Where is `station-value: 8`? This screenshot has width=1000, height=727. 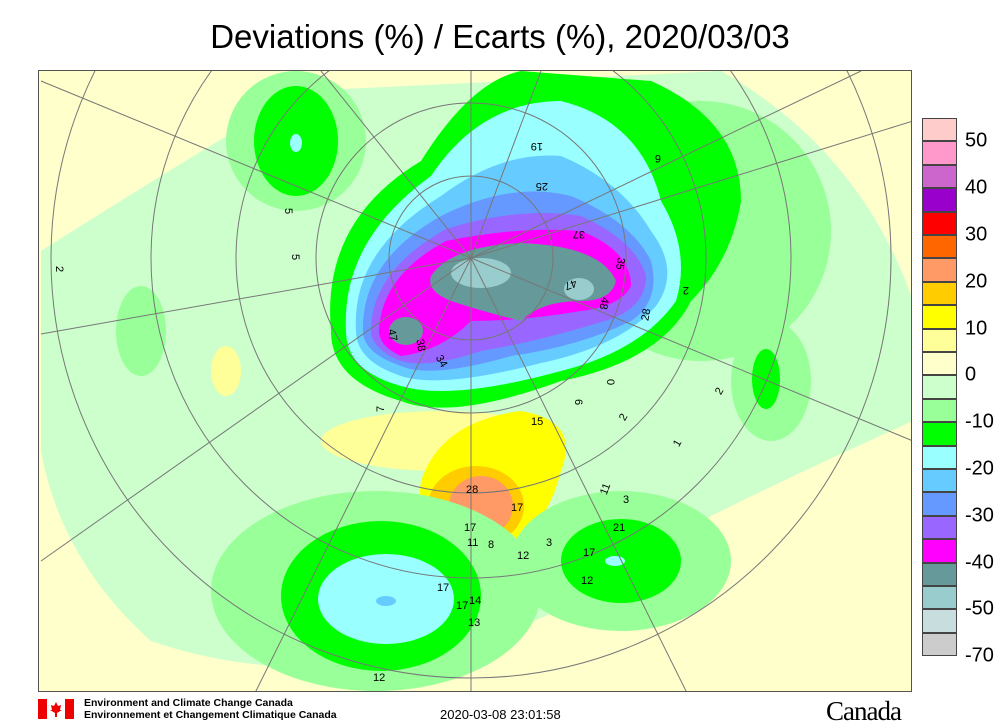
station-value: 8 is located at coordinates (491, 545).